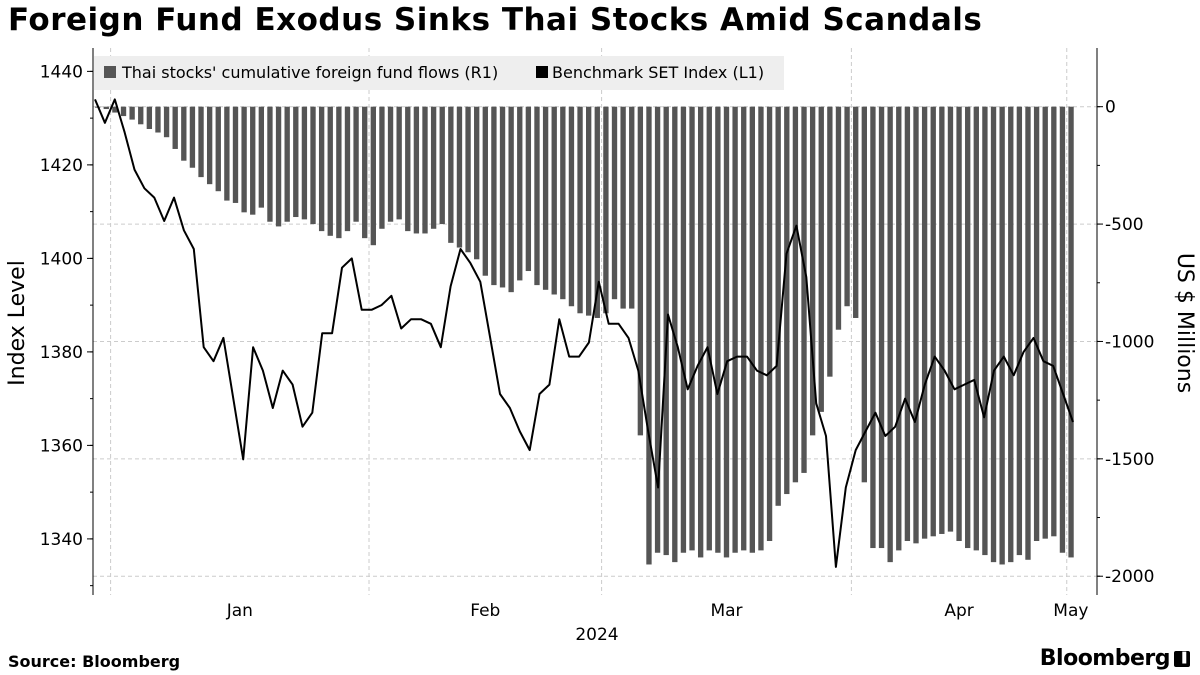 Image resolution: width=1200 pixels, height=675 pixels. I want to click on y-right-tick-label: 0, so click(1110, 108).